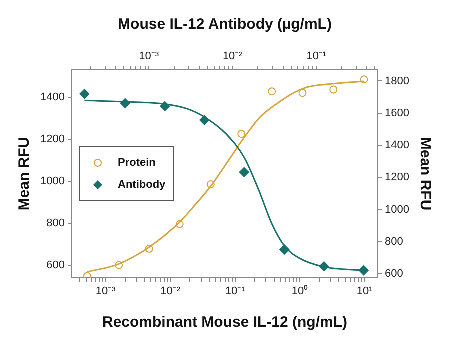 The image size is (450, 348). I want to click on x-tick-label: 10¹, so click(365, 292).